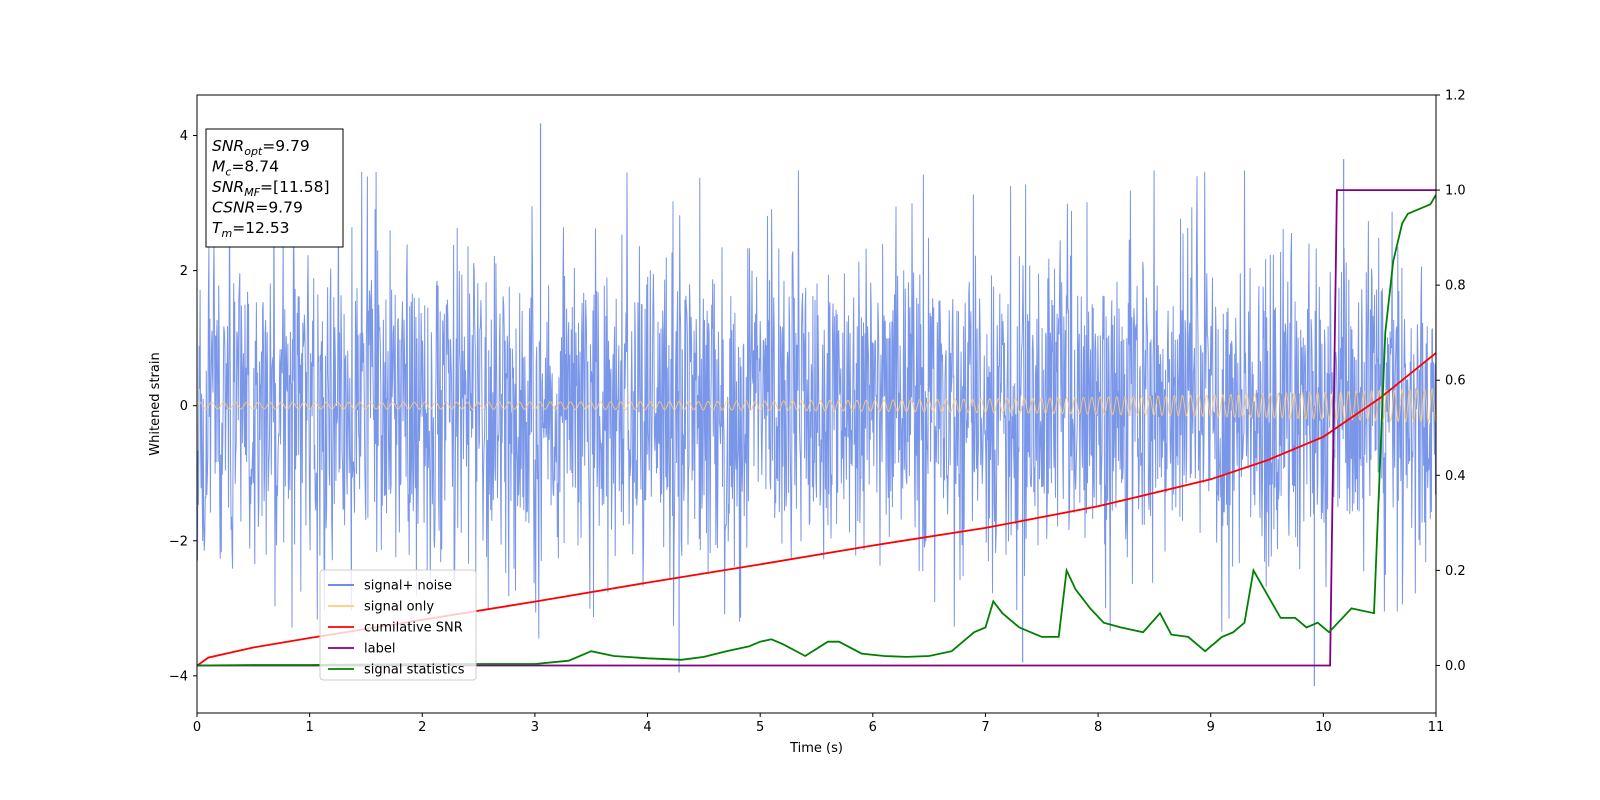 Image resolution: width=1600 pixels, height=800 pixels. Describe the element at coordinates (309, 727) in the screenshot. I see `x-tick-label: 1` at that location.